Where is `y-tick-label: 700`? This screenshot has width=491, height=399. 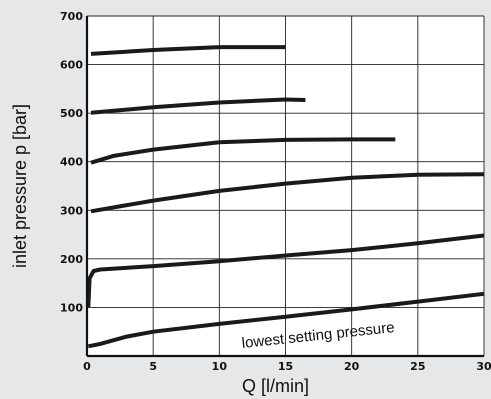
y-tick-label: 700 is located at coordinates (71, 16).